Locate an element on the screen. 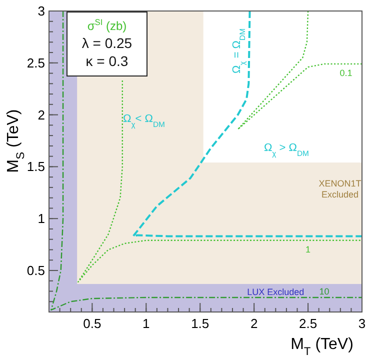  series-label: 1 is located at coordinates (308, 249).